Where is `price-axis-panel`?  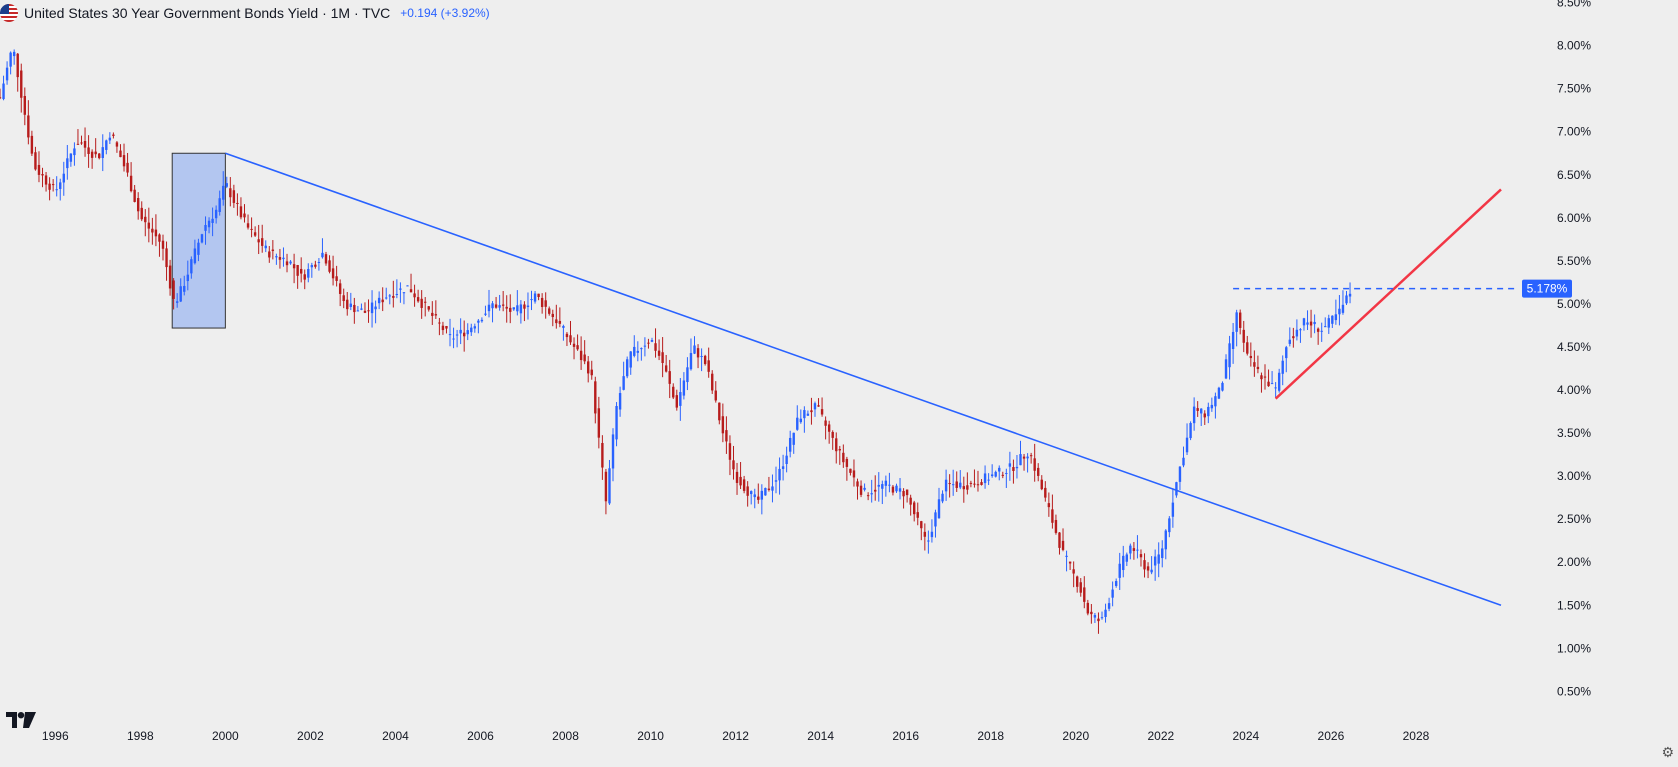 price-axis-panel is located at coordinates (1598, 383).